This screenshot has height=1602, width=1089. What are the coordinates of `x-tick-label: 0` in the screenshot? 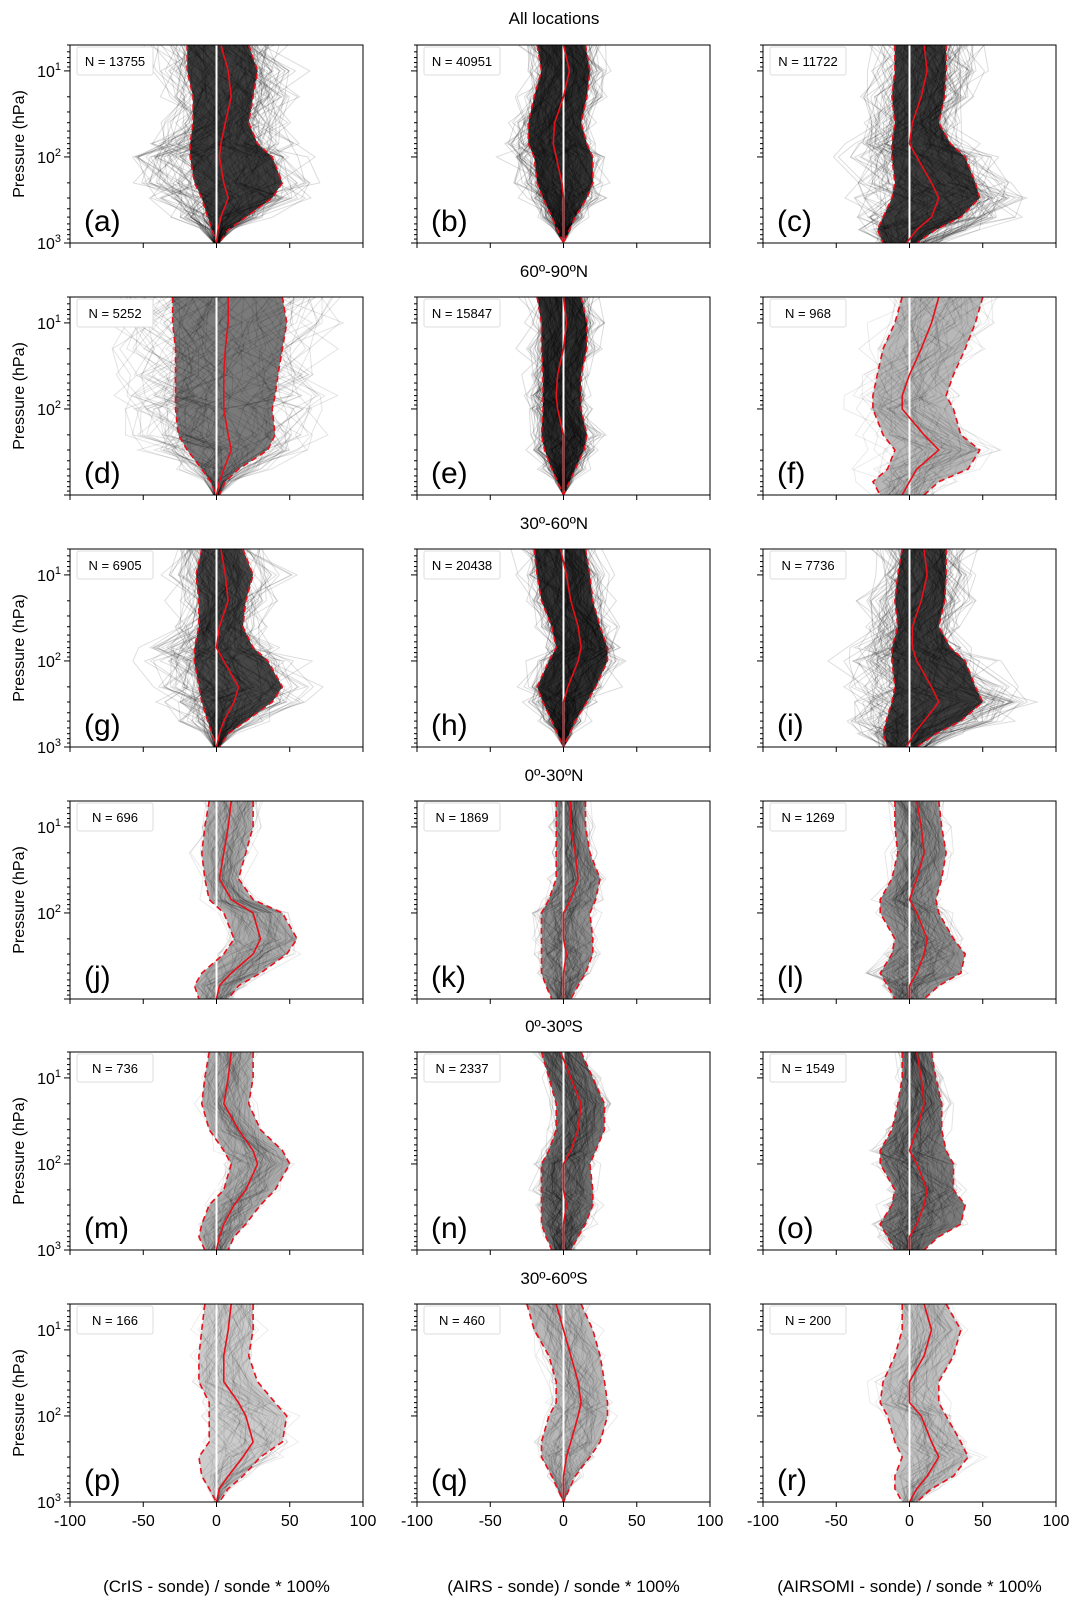 It's located at (563, 1521).